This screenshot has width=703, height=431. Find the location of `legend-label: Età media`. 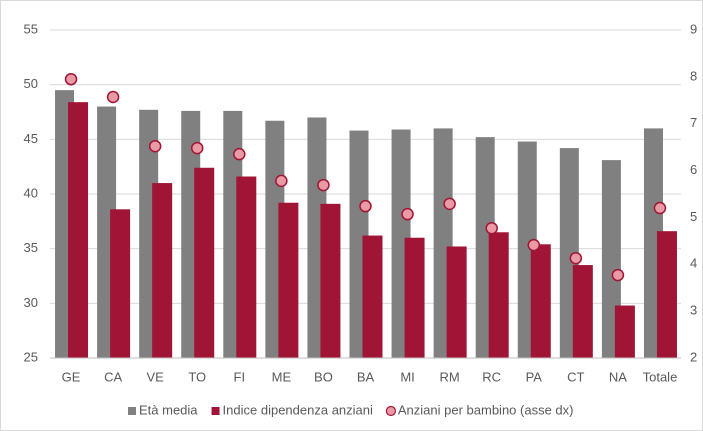

legend-label: Età media is located at coordinates (168, 409).